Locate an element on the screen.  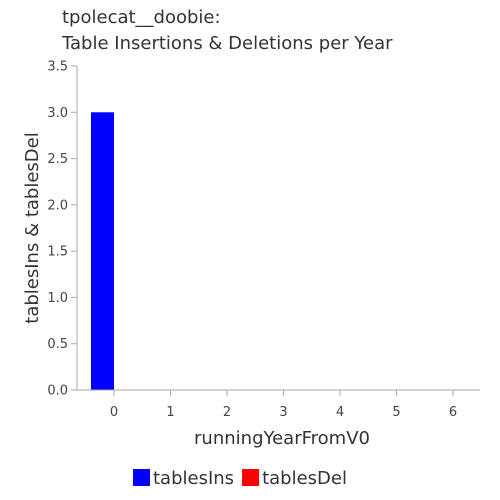
x-axis-ticks: 0 1 2 3 4 5 6 is located at coordinates (283, 405).